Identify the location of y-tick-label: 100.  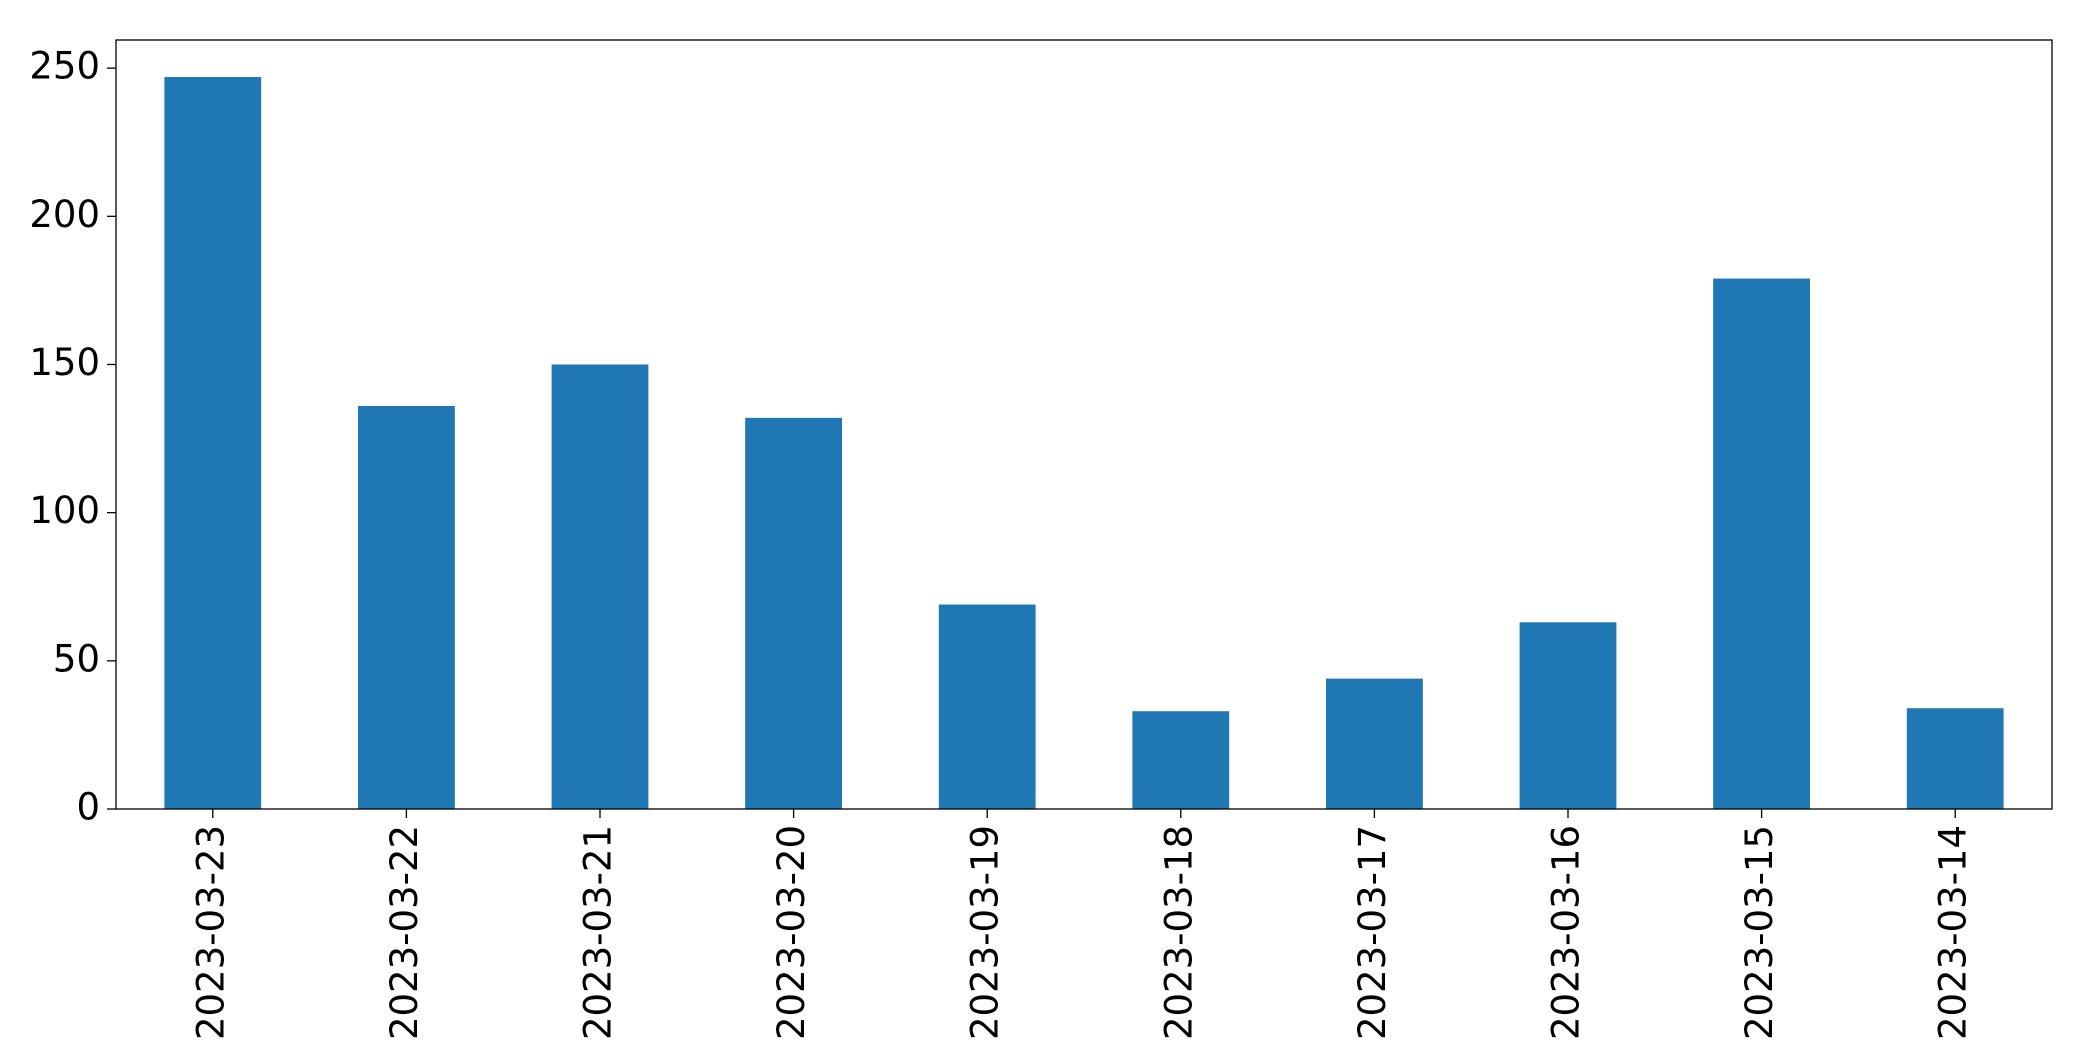
(64, 510).